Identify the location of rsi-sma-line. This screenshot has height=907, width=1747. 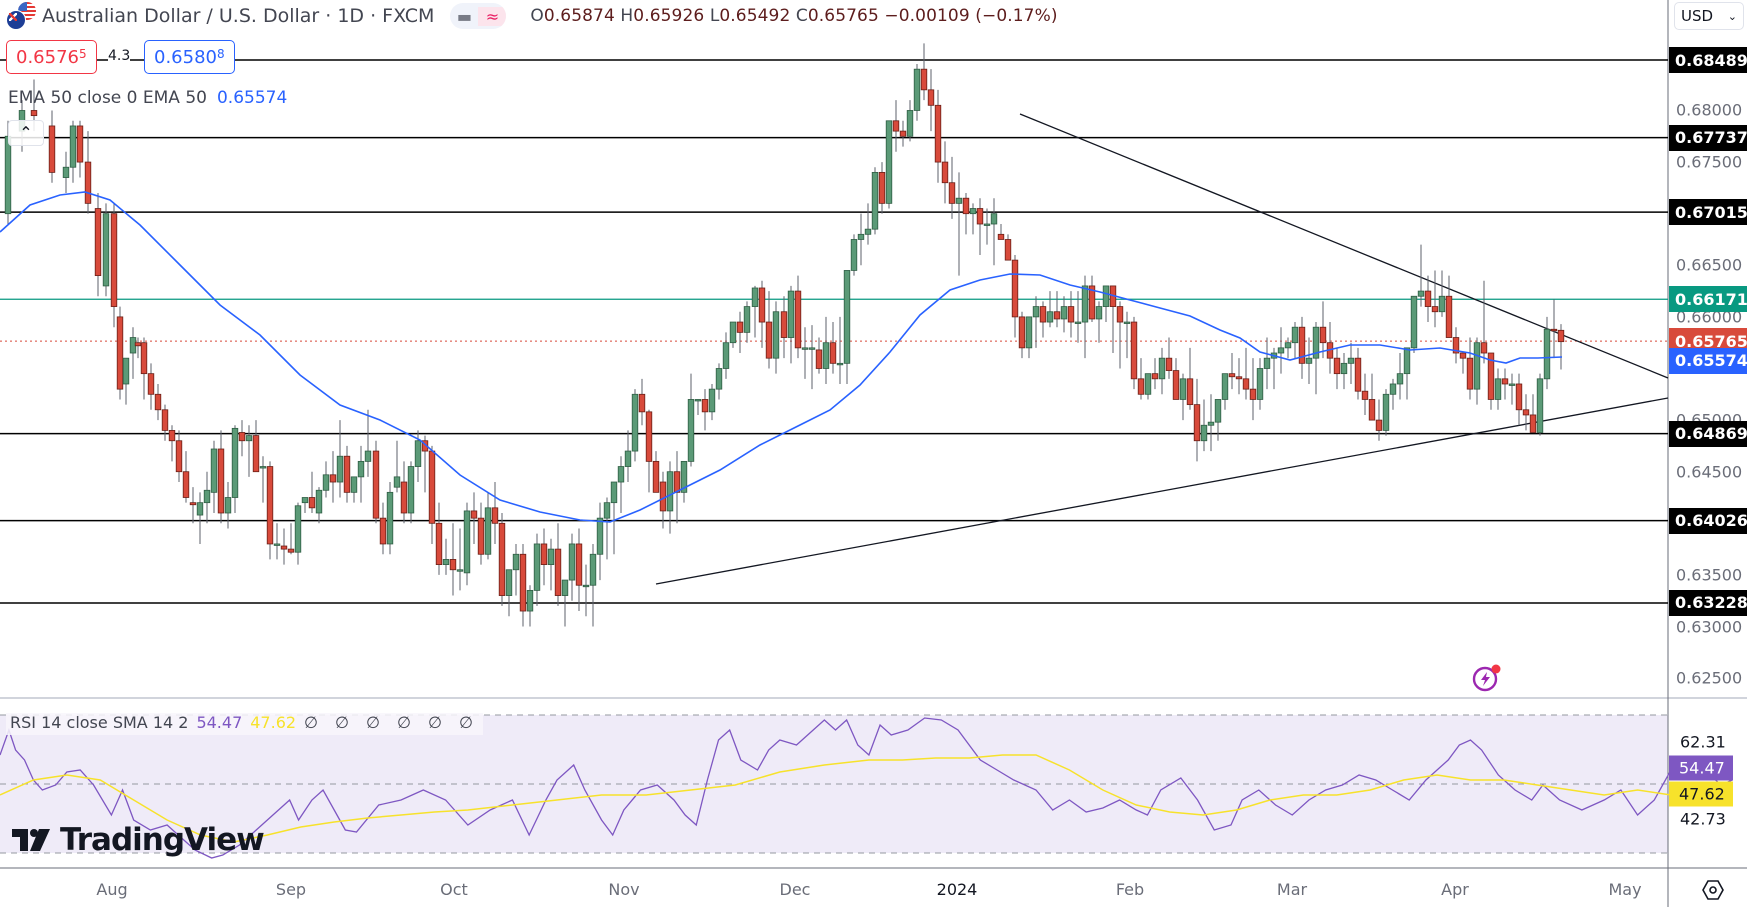
(866, 798).